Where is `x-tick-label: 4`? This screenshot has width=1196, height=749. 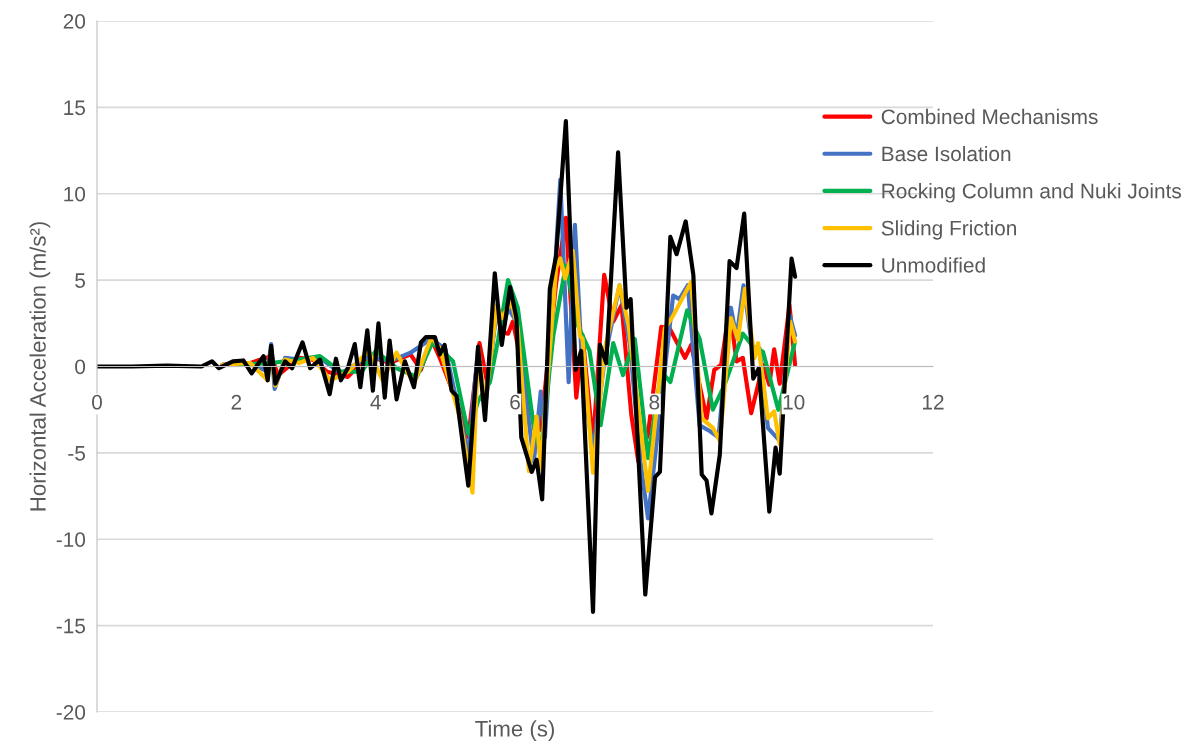 x-tick-label: 4 is located at coordinates (375, 402).